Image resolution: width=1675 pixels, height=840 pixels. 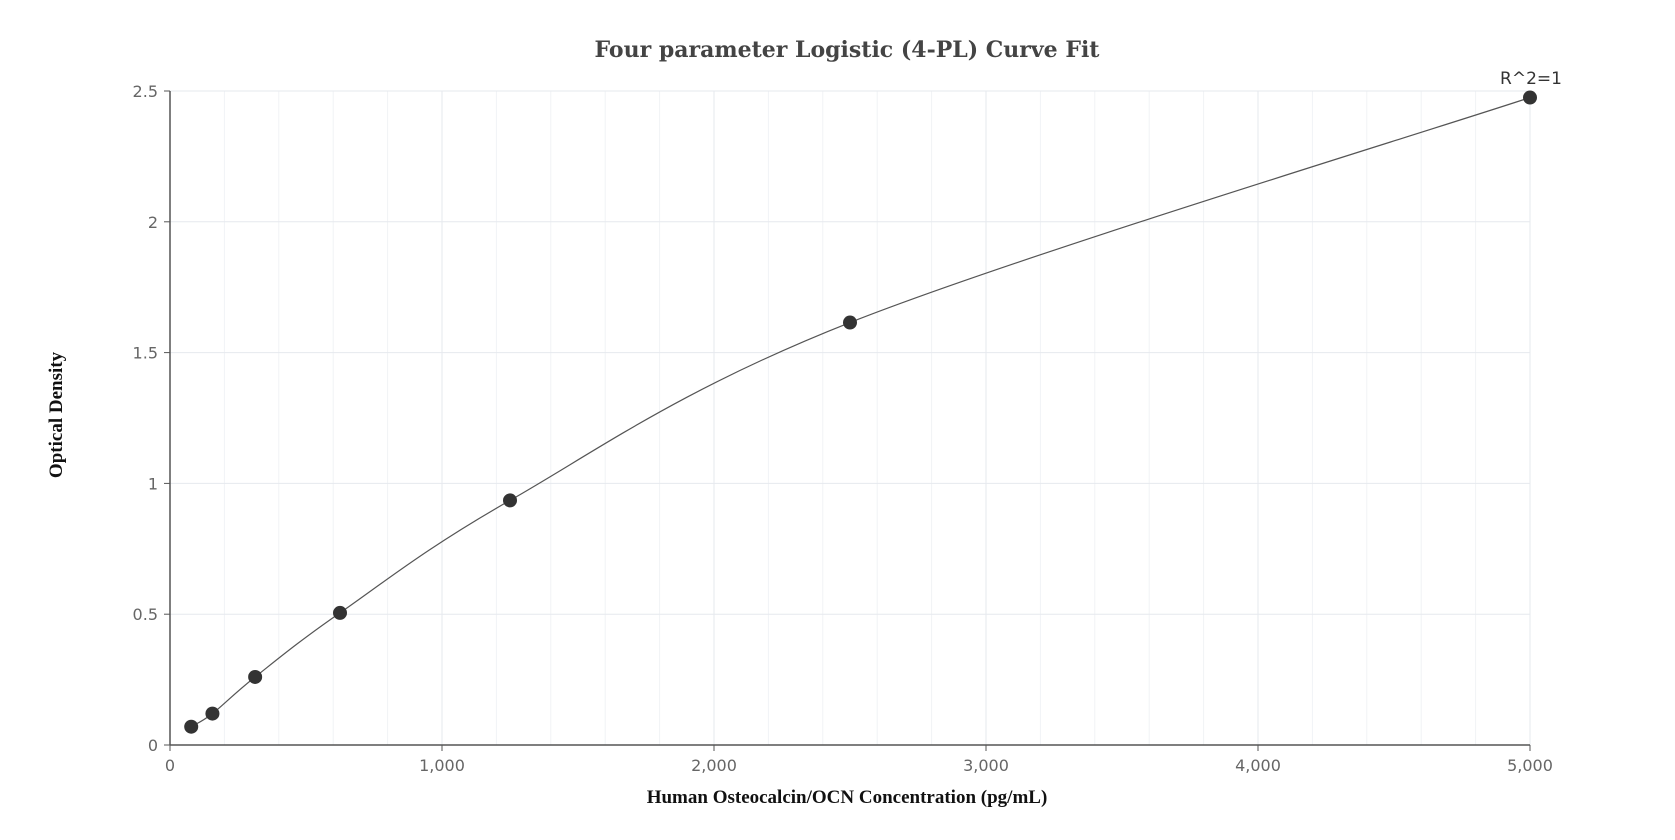 I want to click on chart-title: Four parameter Logistic (4-PL) Curve Fit, so click(x=848, y=50).